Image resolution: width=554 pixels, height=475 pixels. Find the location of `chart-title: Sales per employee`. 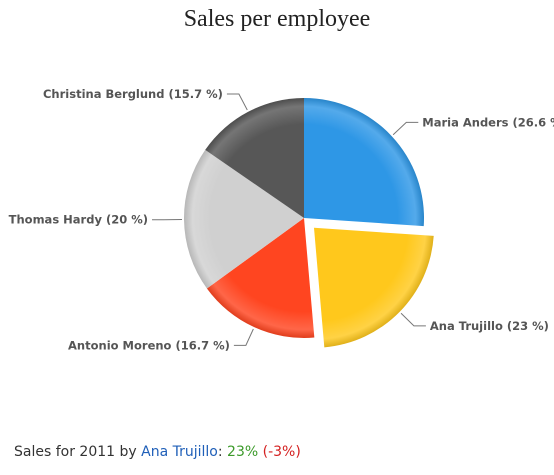

chart-title: Sales per employee is located at coordinates (277, 19).